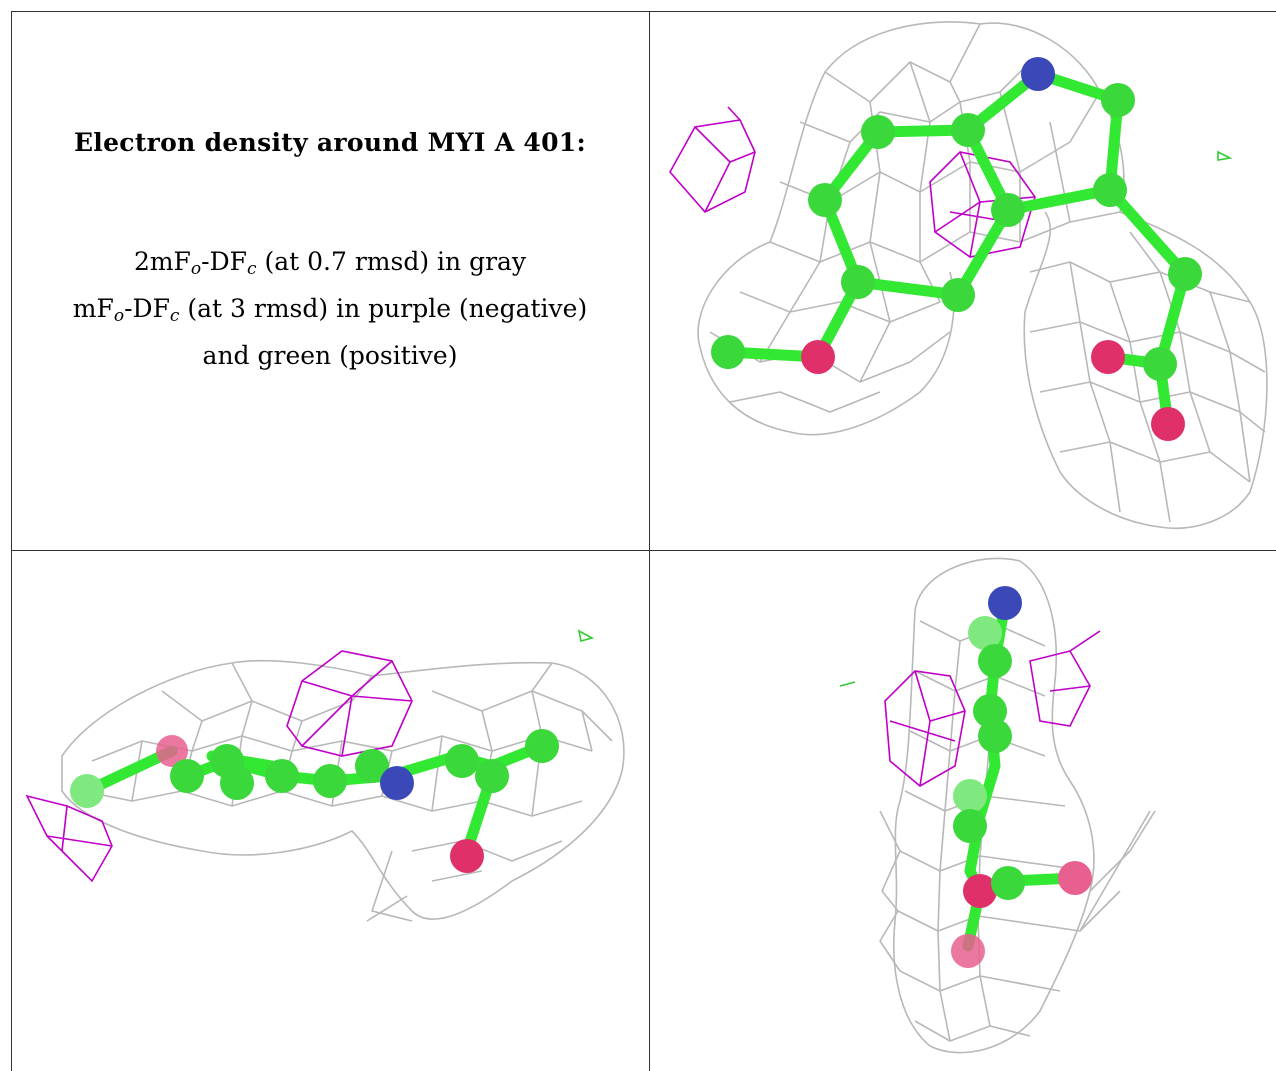  I want to click on legend-line-2fofc: 2mFo-DFc (at 0.7 rmsd) in gray, so click(330, 265).